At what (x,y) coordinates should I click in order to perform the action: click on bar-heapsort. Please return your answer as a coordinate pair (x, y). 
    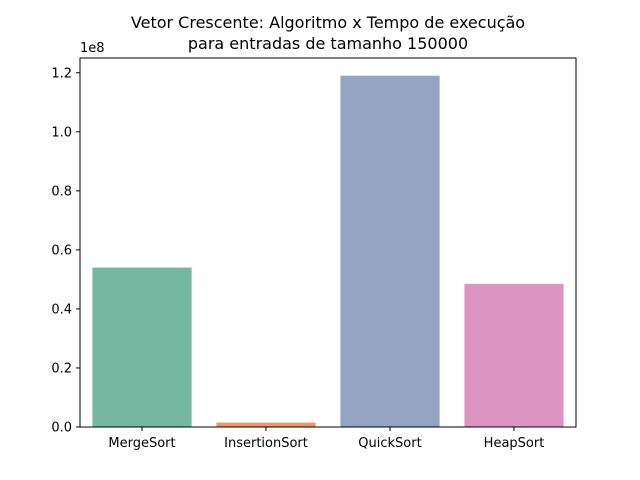
    Looking at the image, I should click on (514, 355).